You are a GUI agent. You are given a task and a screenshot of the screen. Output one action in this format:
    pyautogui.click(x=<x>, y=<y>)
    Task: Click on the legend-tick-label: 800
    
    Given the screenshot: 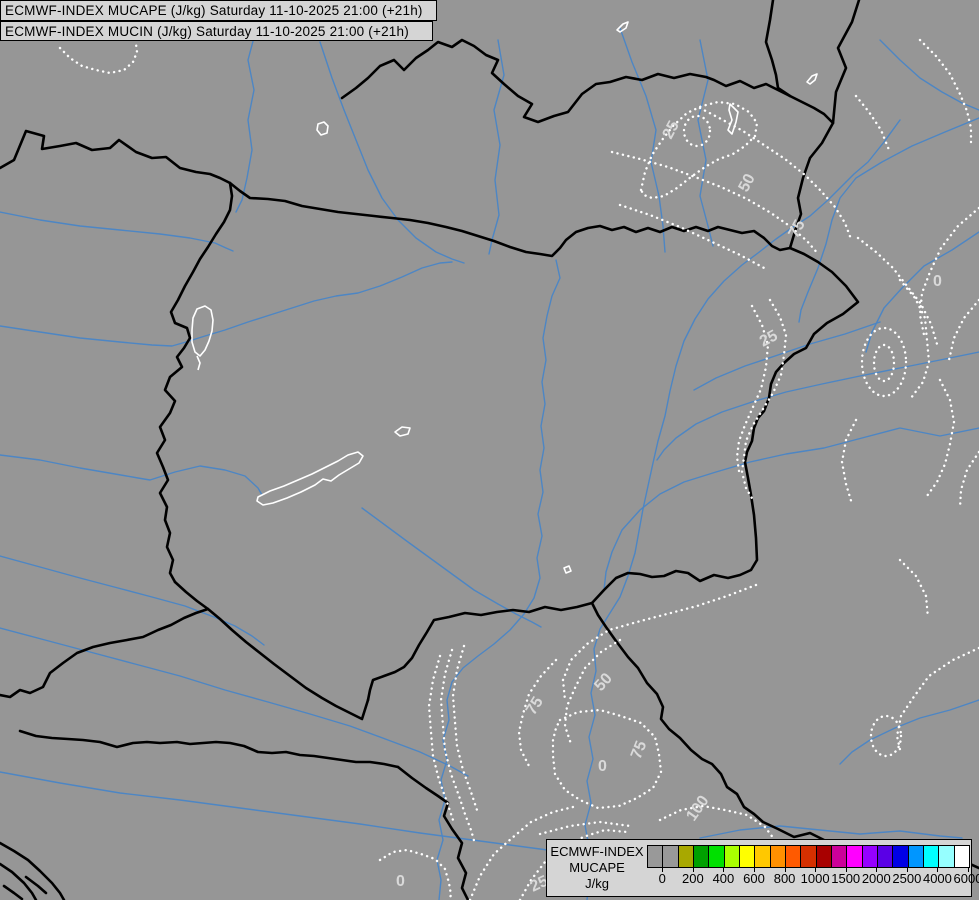 What is the action you would take?
    pyautogui.click(x=784, y=878)
    